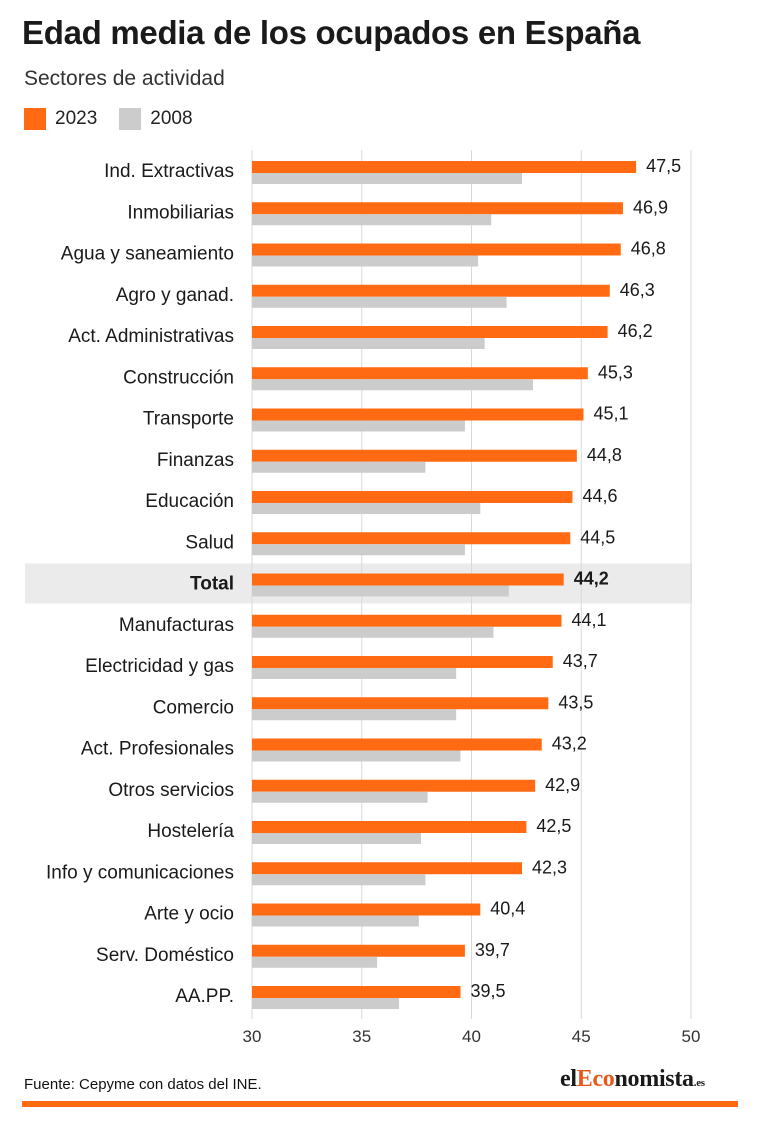  I want to click on data-label-2023-act-profesionales: 43,2, so click(569, 744).